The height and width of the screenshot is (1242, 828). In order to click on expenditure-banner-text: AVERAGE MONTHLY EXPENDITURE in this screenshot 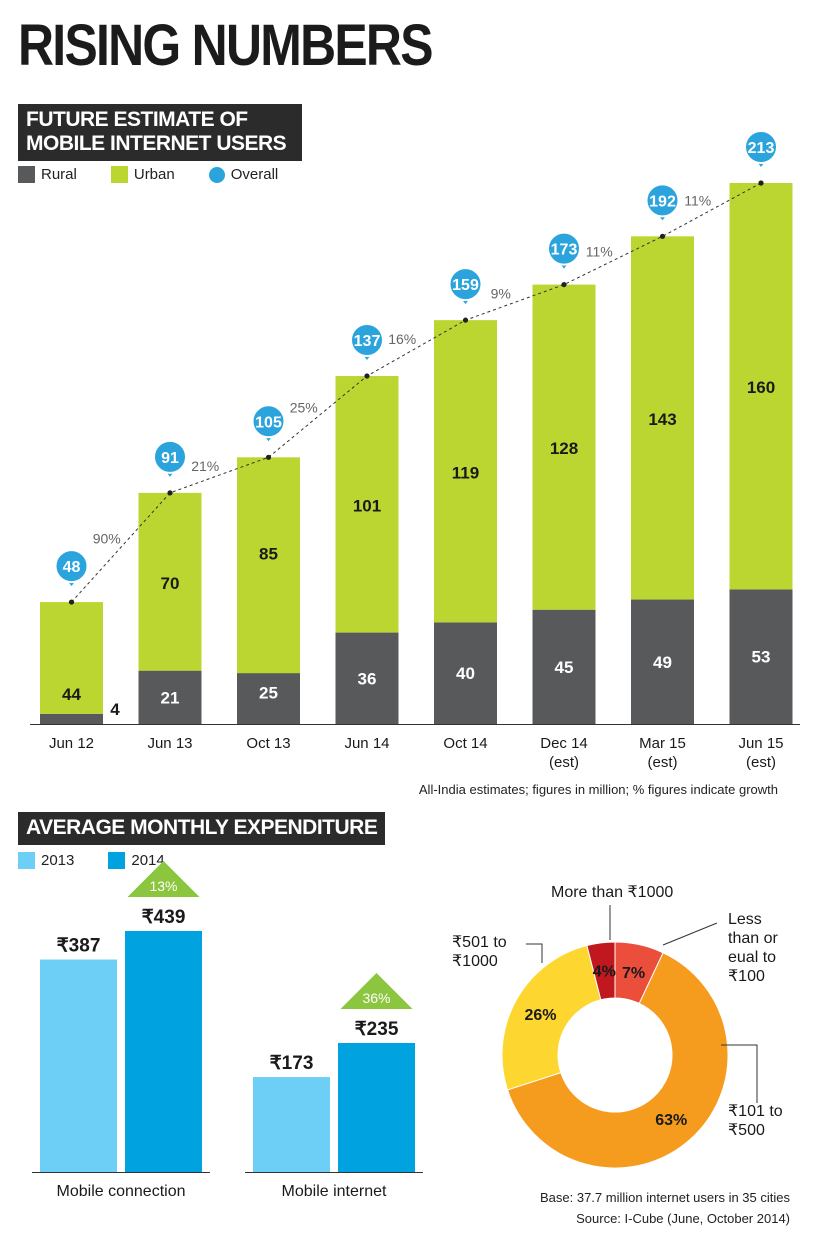, I will do `click(202, 827)`.